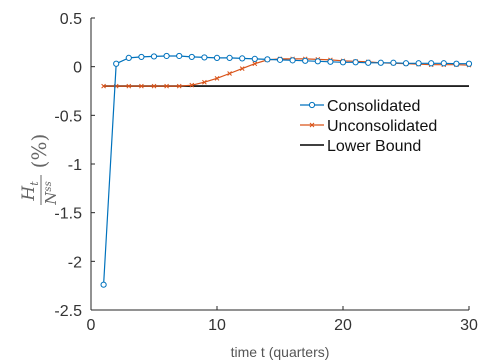  What do you see at coordinates (39, 170) in the screenshot?
I see `y-axis-label: Ht Nss (%)` at bounding box center [39, 170].